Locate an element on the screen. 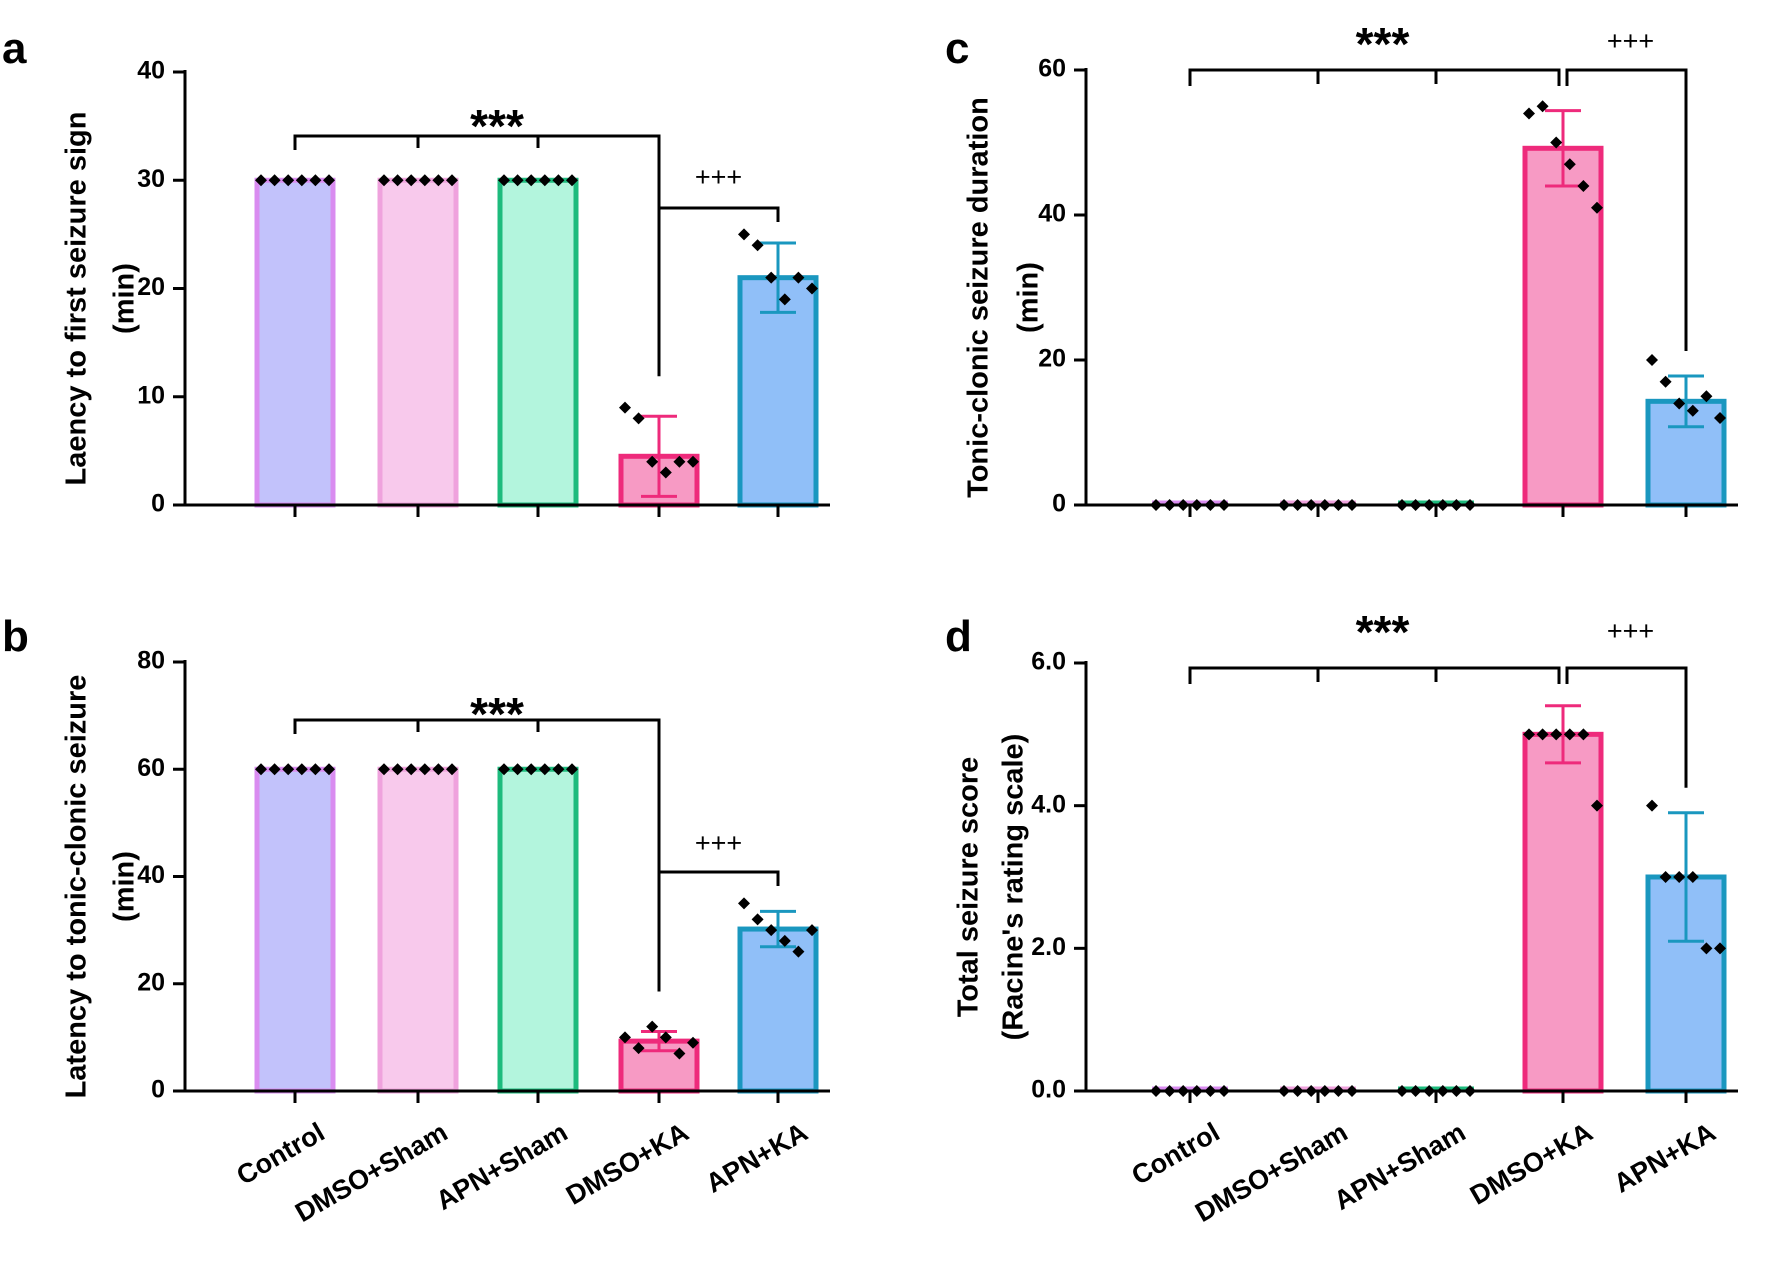 The height and width of the screenshot is (1271, 1770). y-axis-title-b: Latency to tonic-clonic seizure is located at coordinates (77, 887).